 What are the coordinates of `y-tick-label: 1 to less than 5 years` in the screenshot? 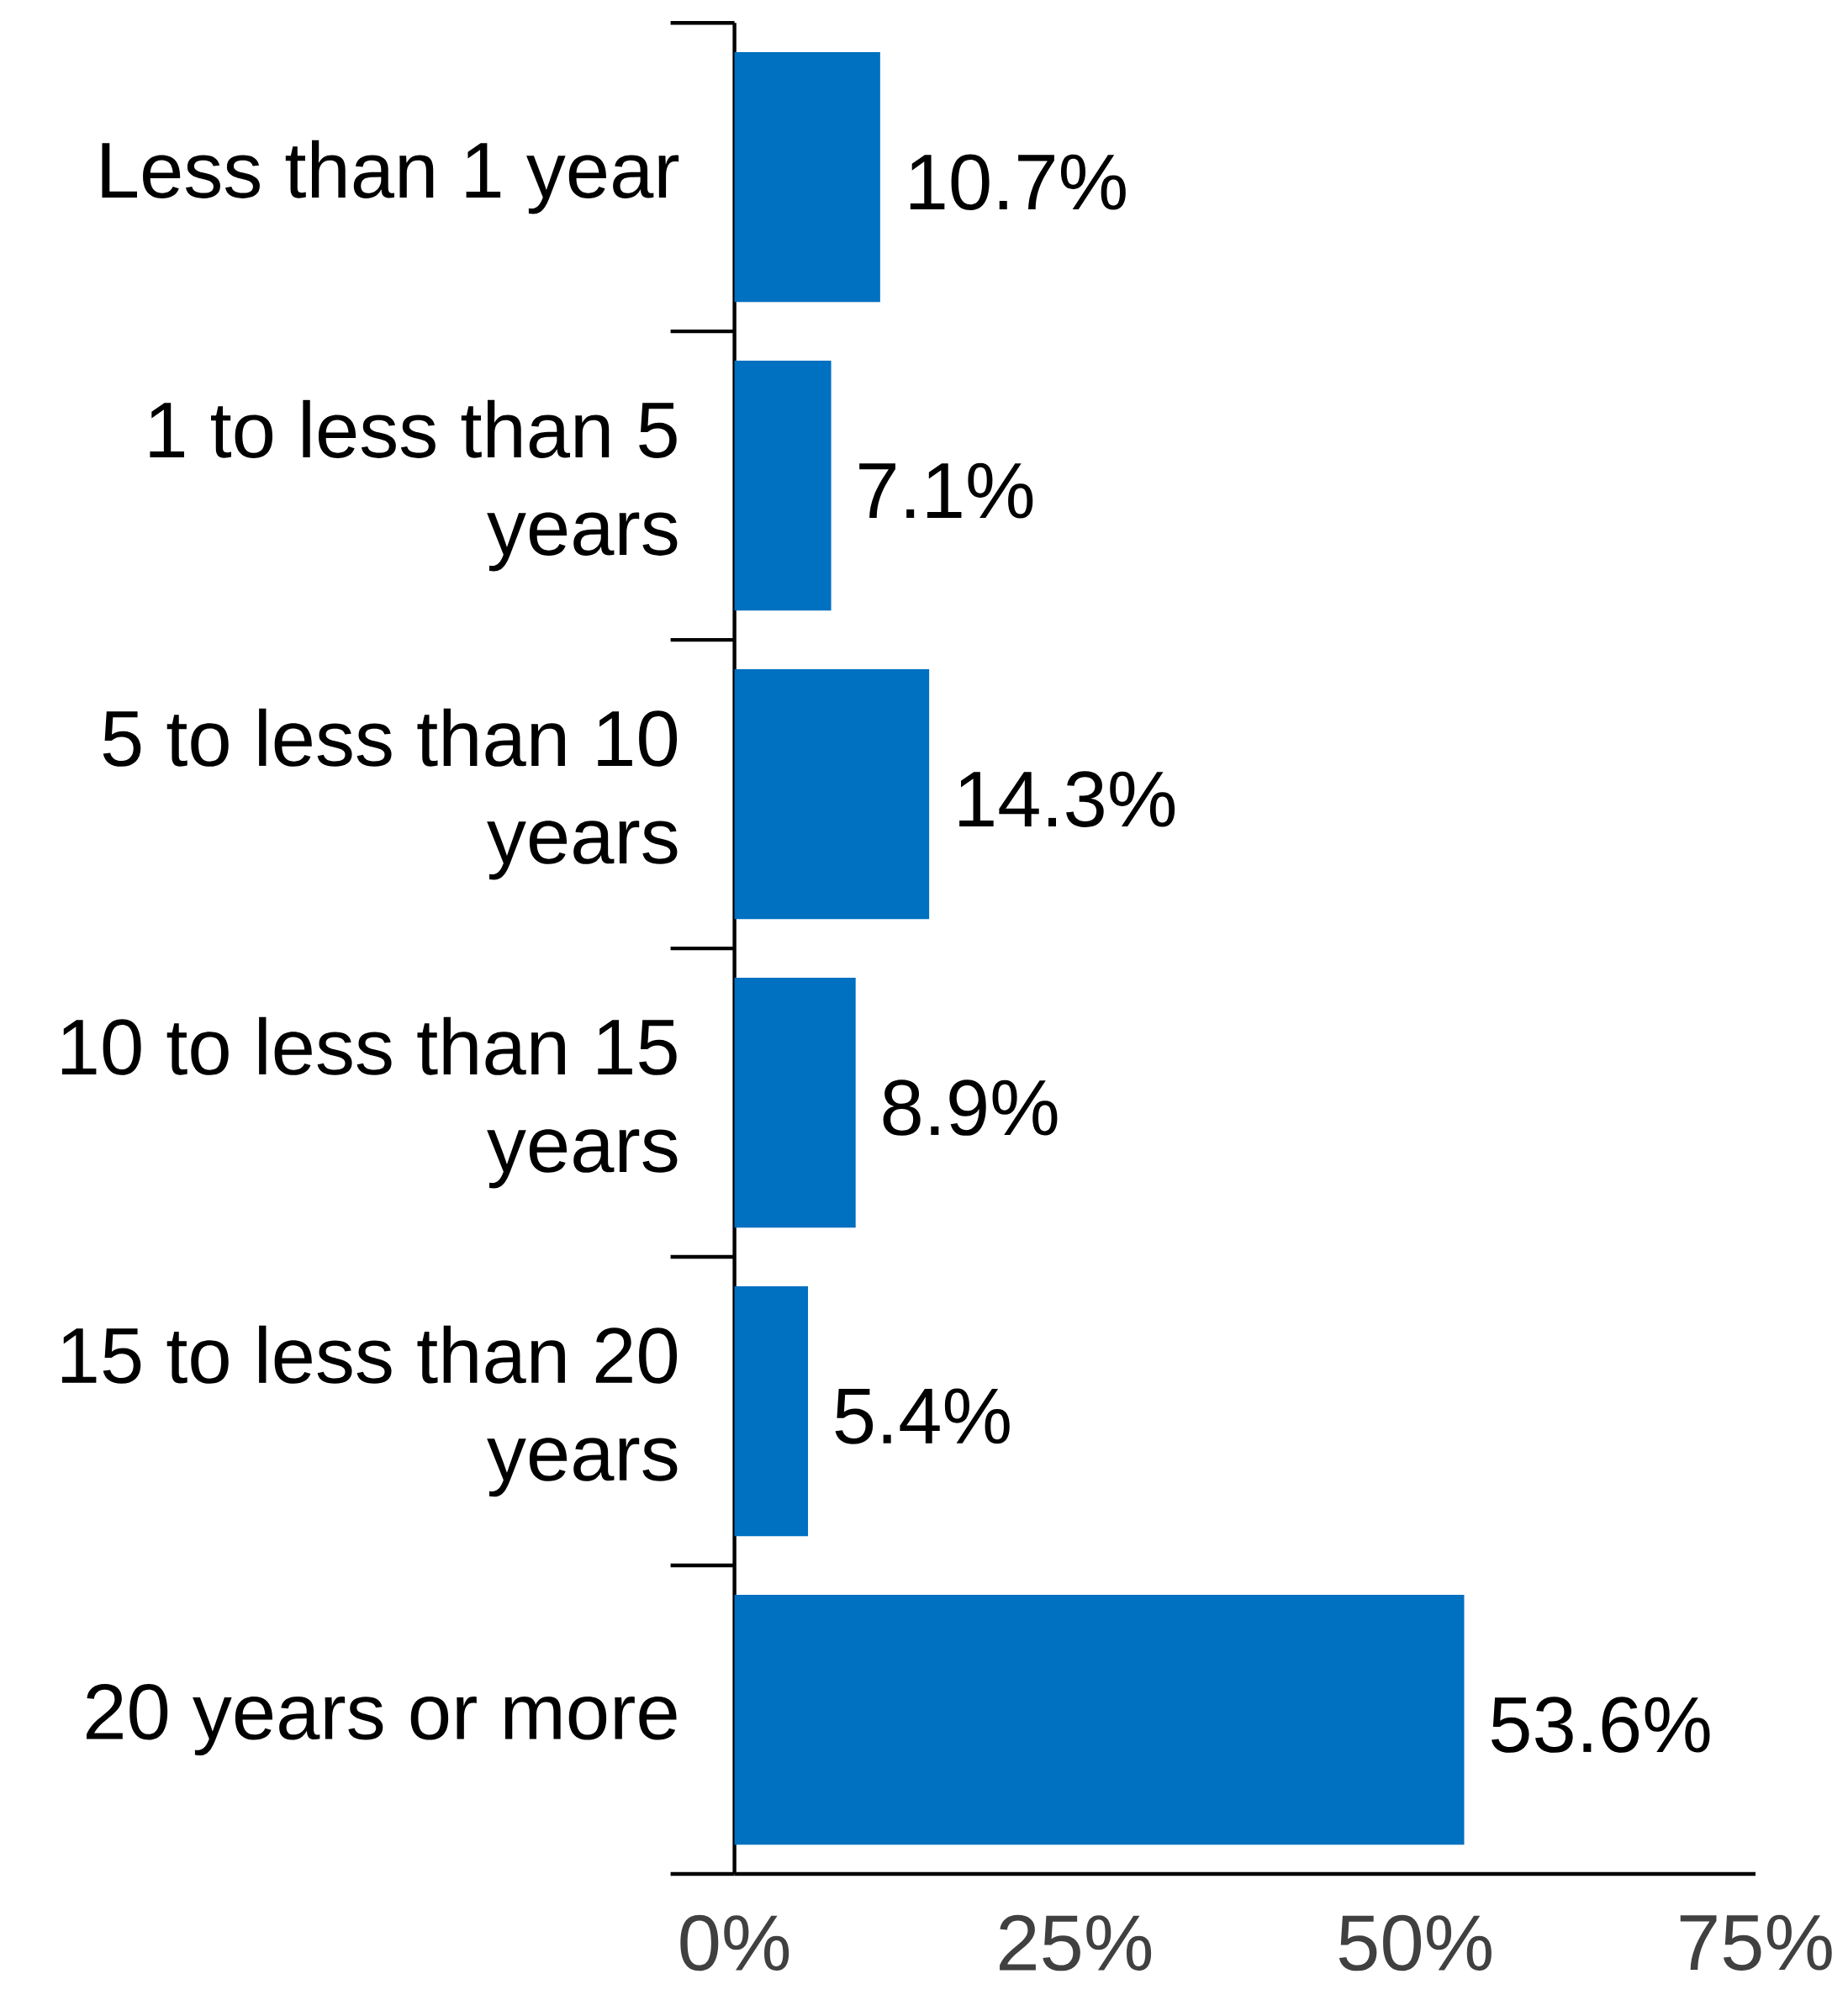 It's located at (414, 485).